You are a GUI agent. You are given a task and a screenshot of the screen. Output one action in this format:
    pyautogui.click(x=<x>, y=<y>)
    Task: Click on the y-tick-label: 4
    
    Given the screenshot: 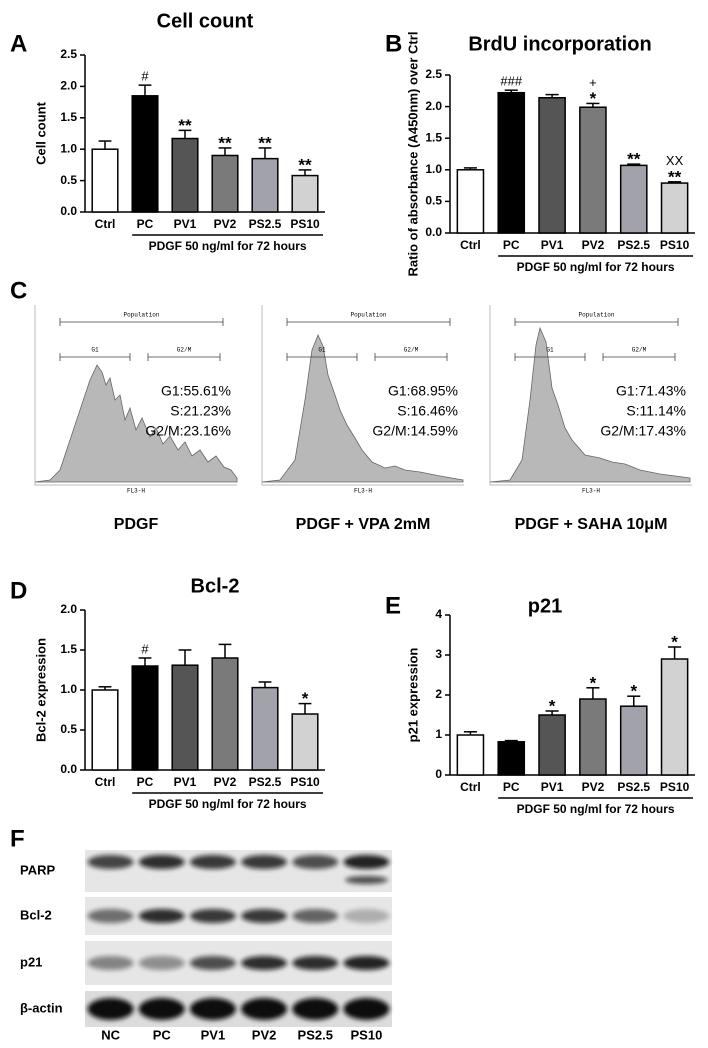 What is the action you would take?
    pyautogui.click(x=438, y=614)
    